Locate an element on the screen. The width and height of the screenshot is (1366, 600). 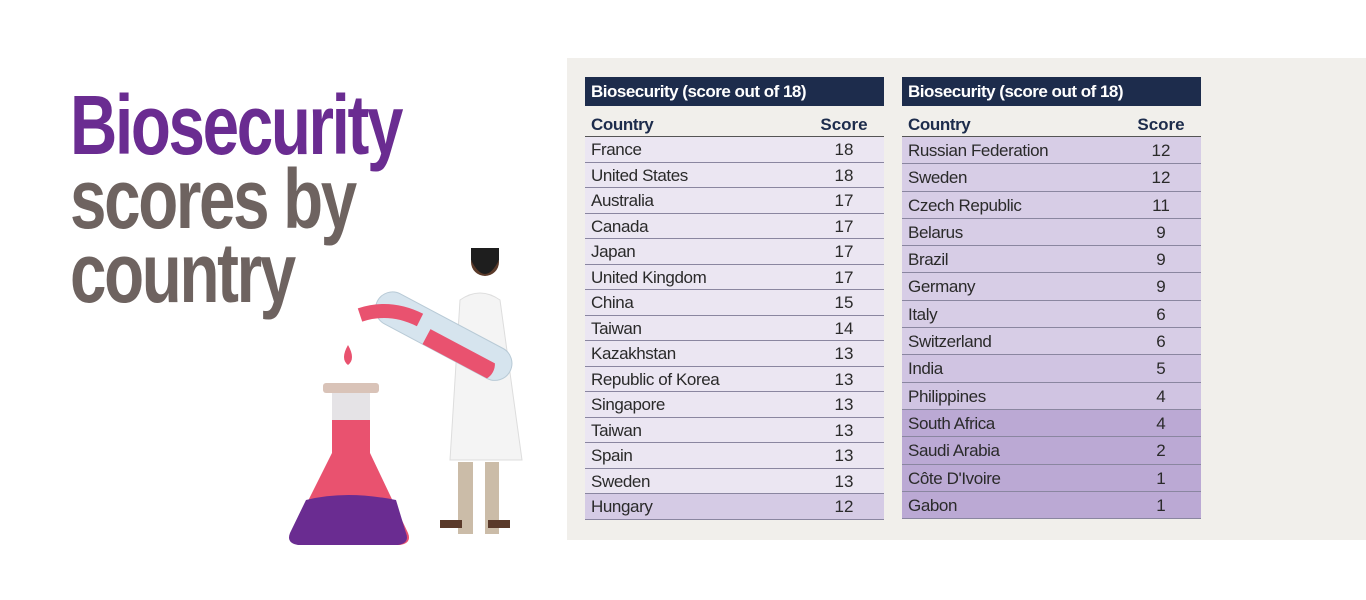
table-row: Germany 9 is located at coordinates (1051, 287).